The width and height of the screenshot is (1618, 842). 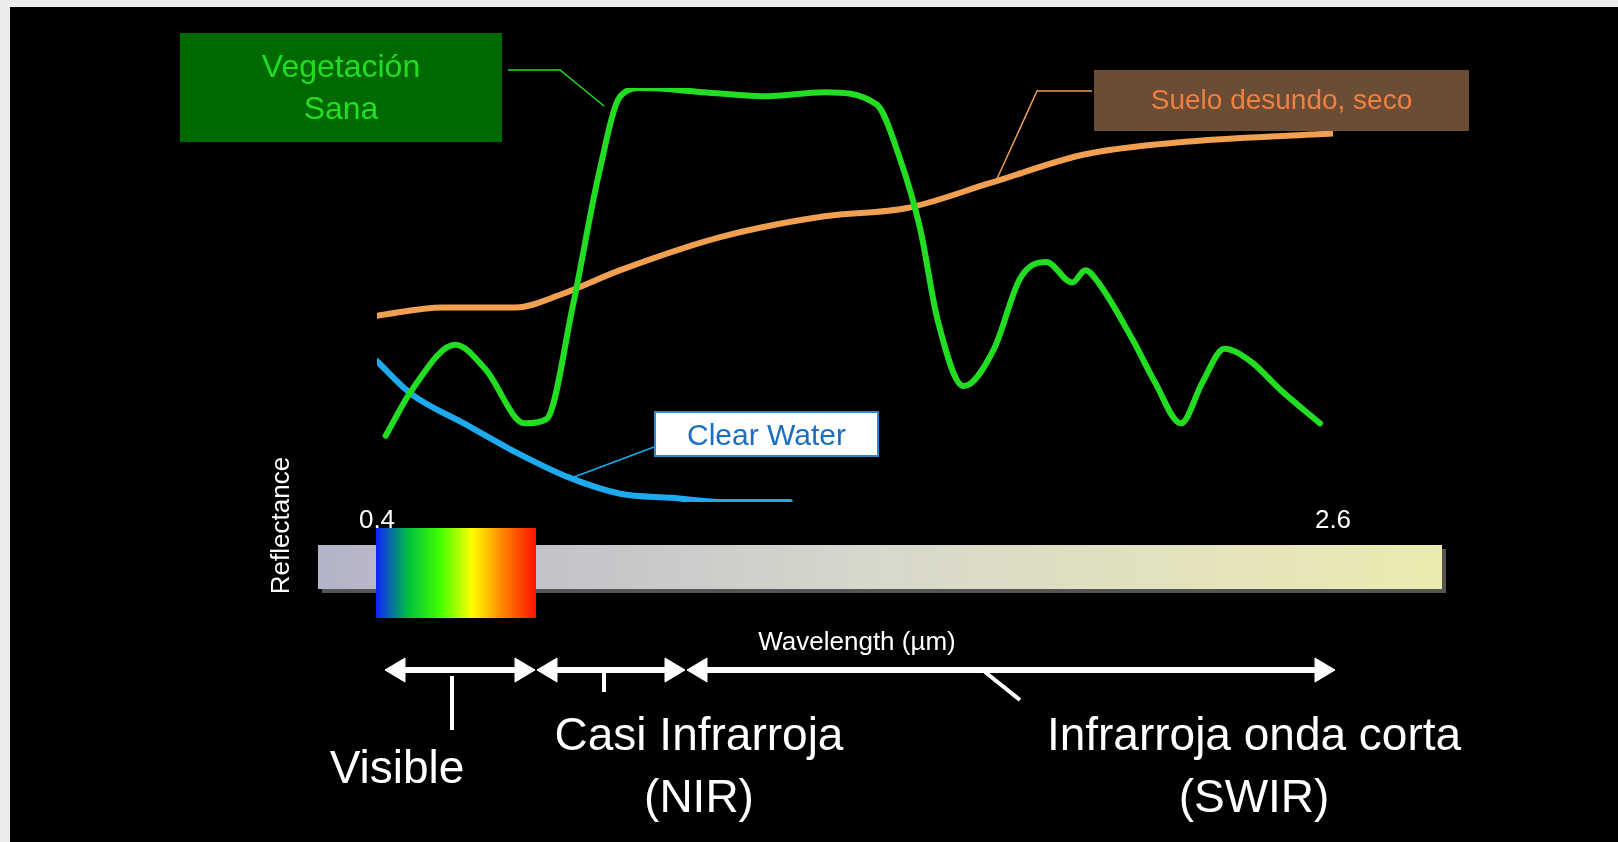 I want to click on x-tick-label: 0.4, so click(x=377, y=518).